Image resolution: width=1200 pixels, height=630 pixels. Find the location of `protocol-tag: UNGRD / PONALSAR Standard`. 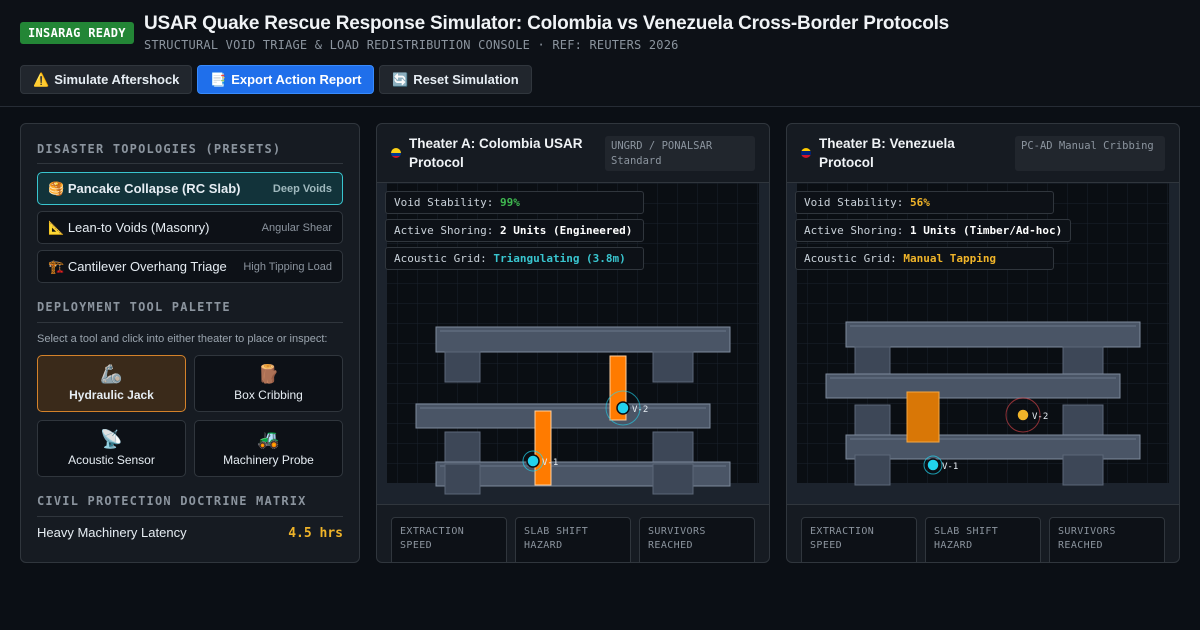

protocol-tag: UNGRD / PONALSAR Standard is located at coordinates (680, 153).